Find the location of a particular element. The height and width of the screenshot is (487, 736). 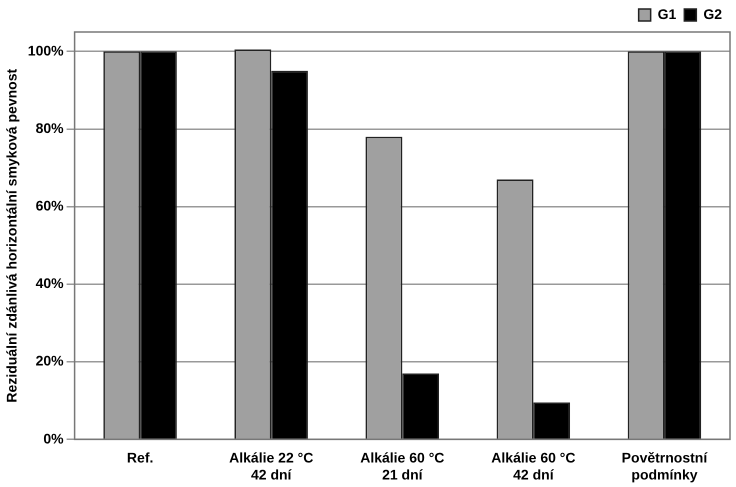

y-tick-label: 0% is located at coordinates (53, 438).